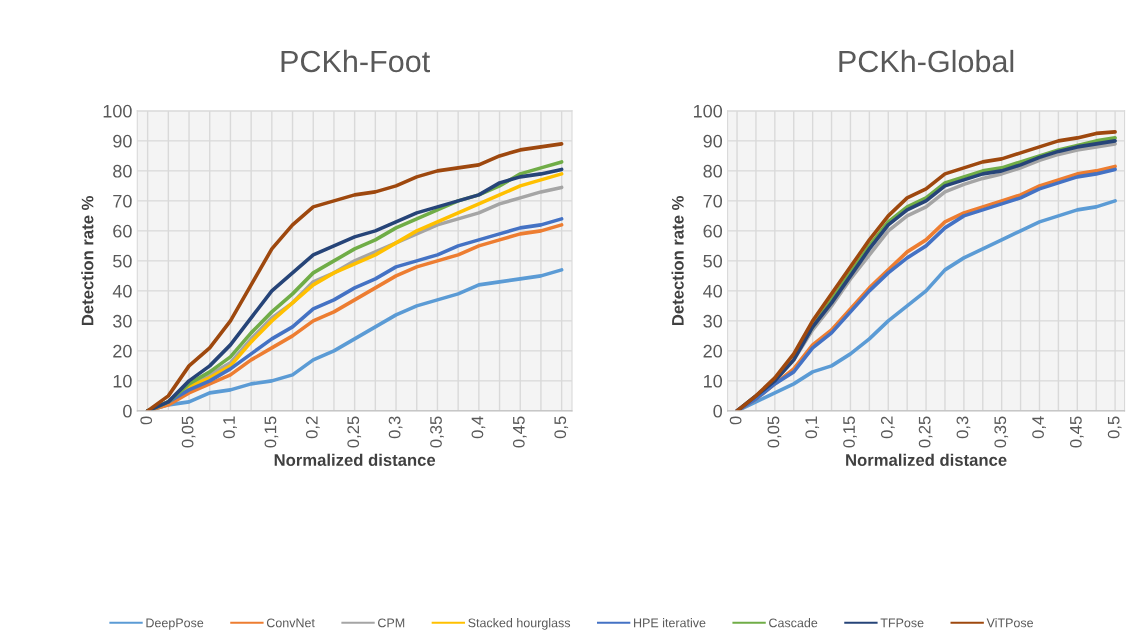 This screenshot has width=1144, height=641. I want to click on chart-title: PCKh-Global, so click(926, 61).